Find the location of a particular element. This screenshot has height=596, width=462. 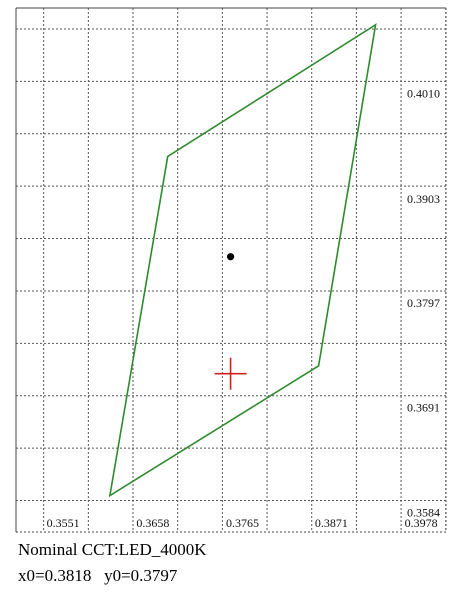

y-tick-label: 0.3797 is located at coordinates (423, 303).